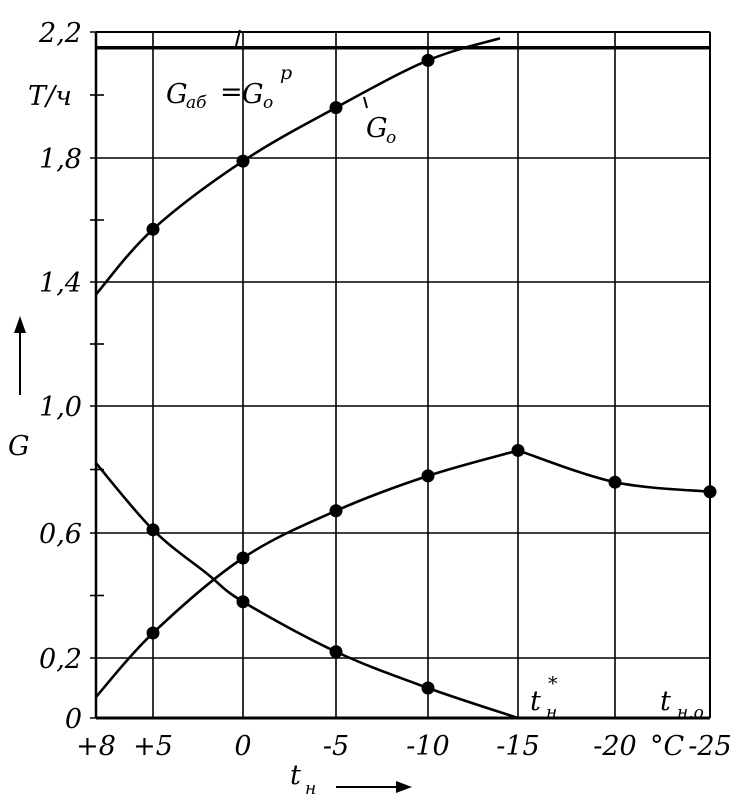 The width and height of the screenshot is (751, 809). What do you see at coordinates (377, 128) in the screenshot?
I see `series-label-g0-main: G` at bounding box center [377, 128].